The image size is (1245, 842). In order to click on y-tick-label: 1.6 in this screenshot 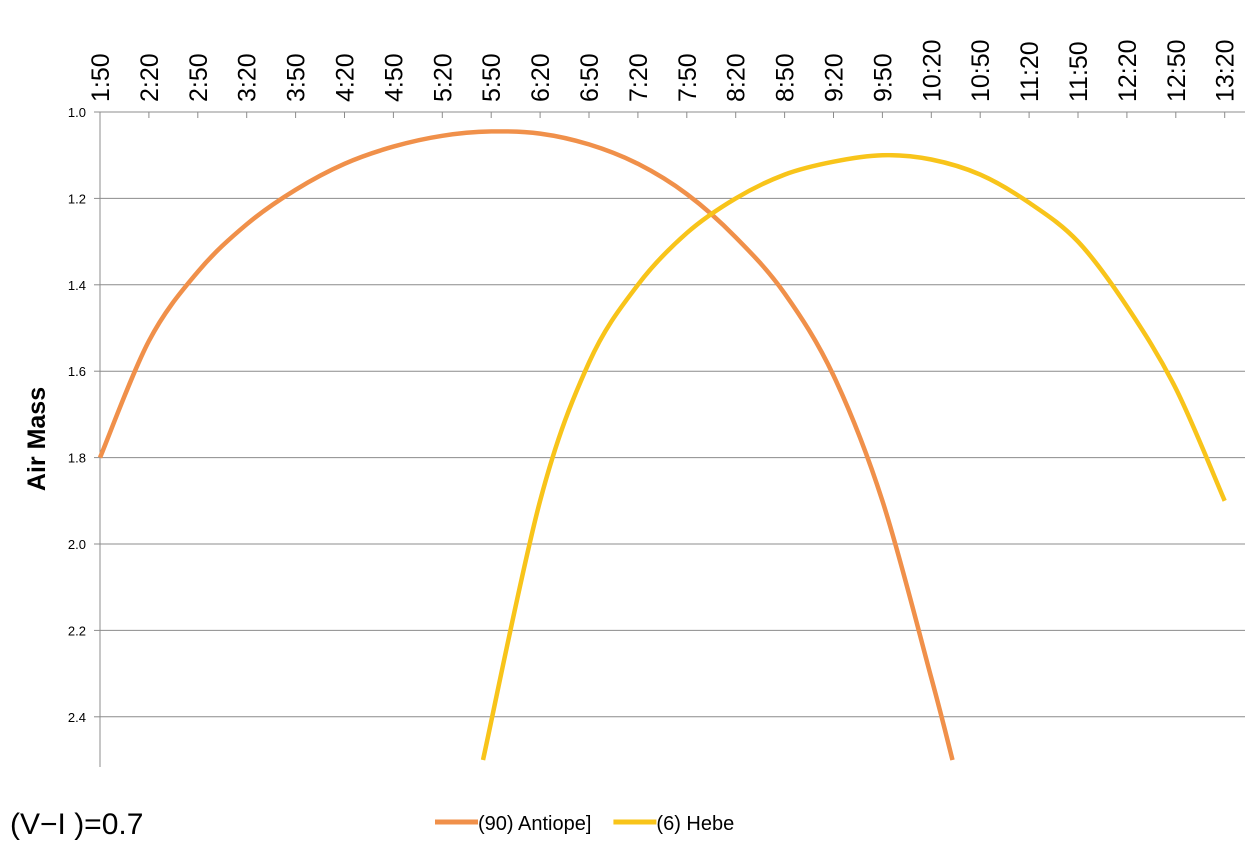, I will do `click(77, 371)`.